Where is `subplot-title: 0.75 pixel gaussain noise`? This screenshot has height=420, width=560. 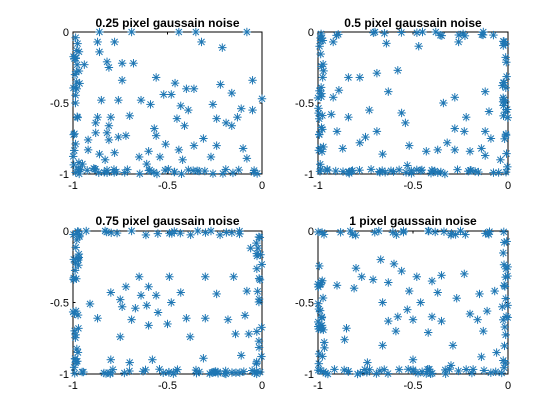
subplot-title: 0.75 pixel gaussain noise is located at coordinates (167, 221).